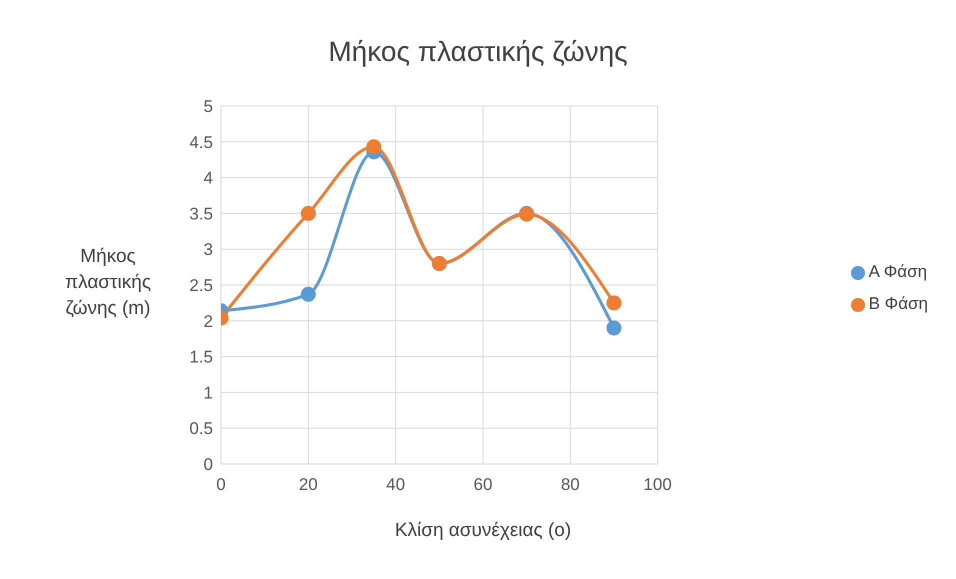 Image resolution: width=956 pixels, height=579 pixels. What do you see at coordinates (657, 484) in the screenshot?
I see `x-tick-label: 100` at bounding box center [657, 484].